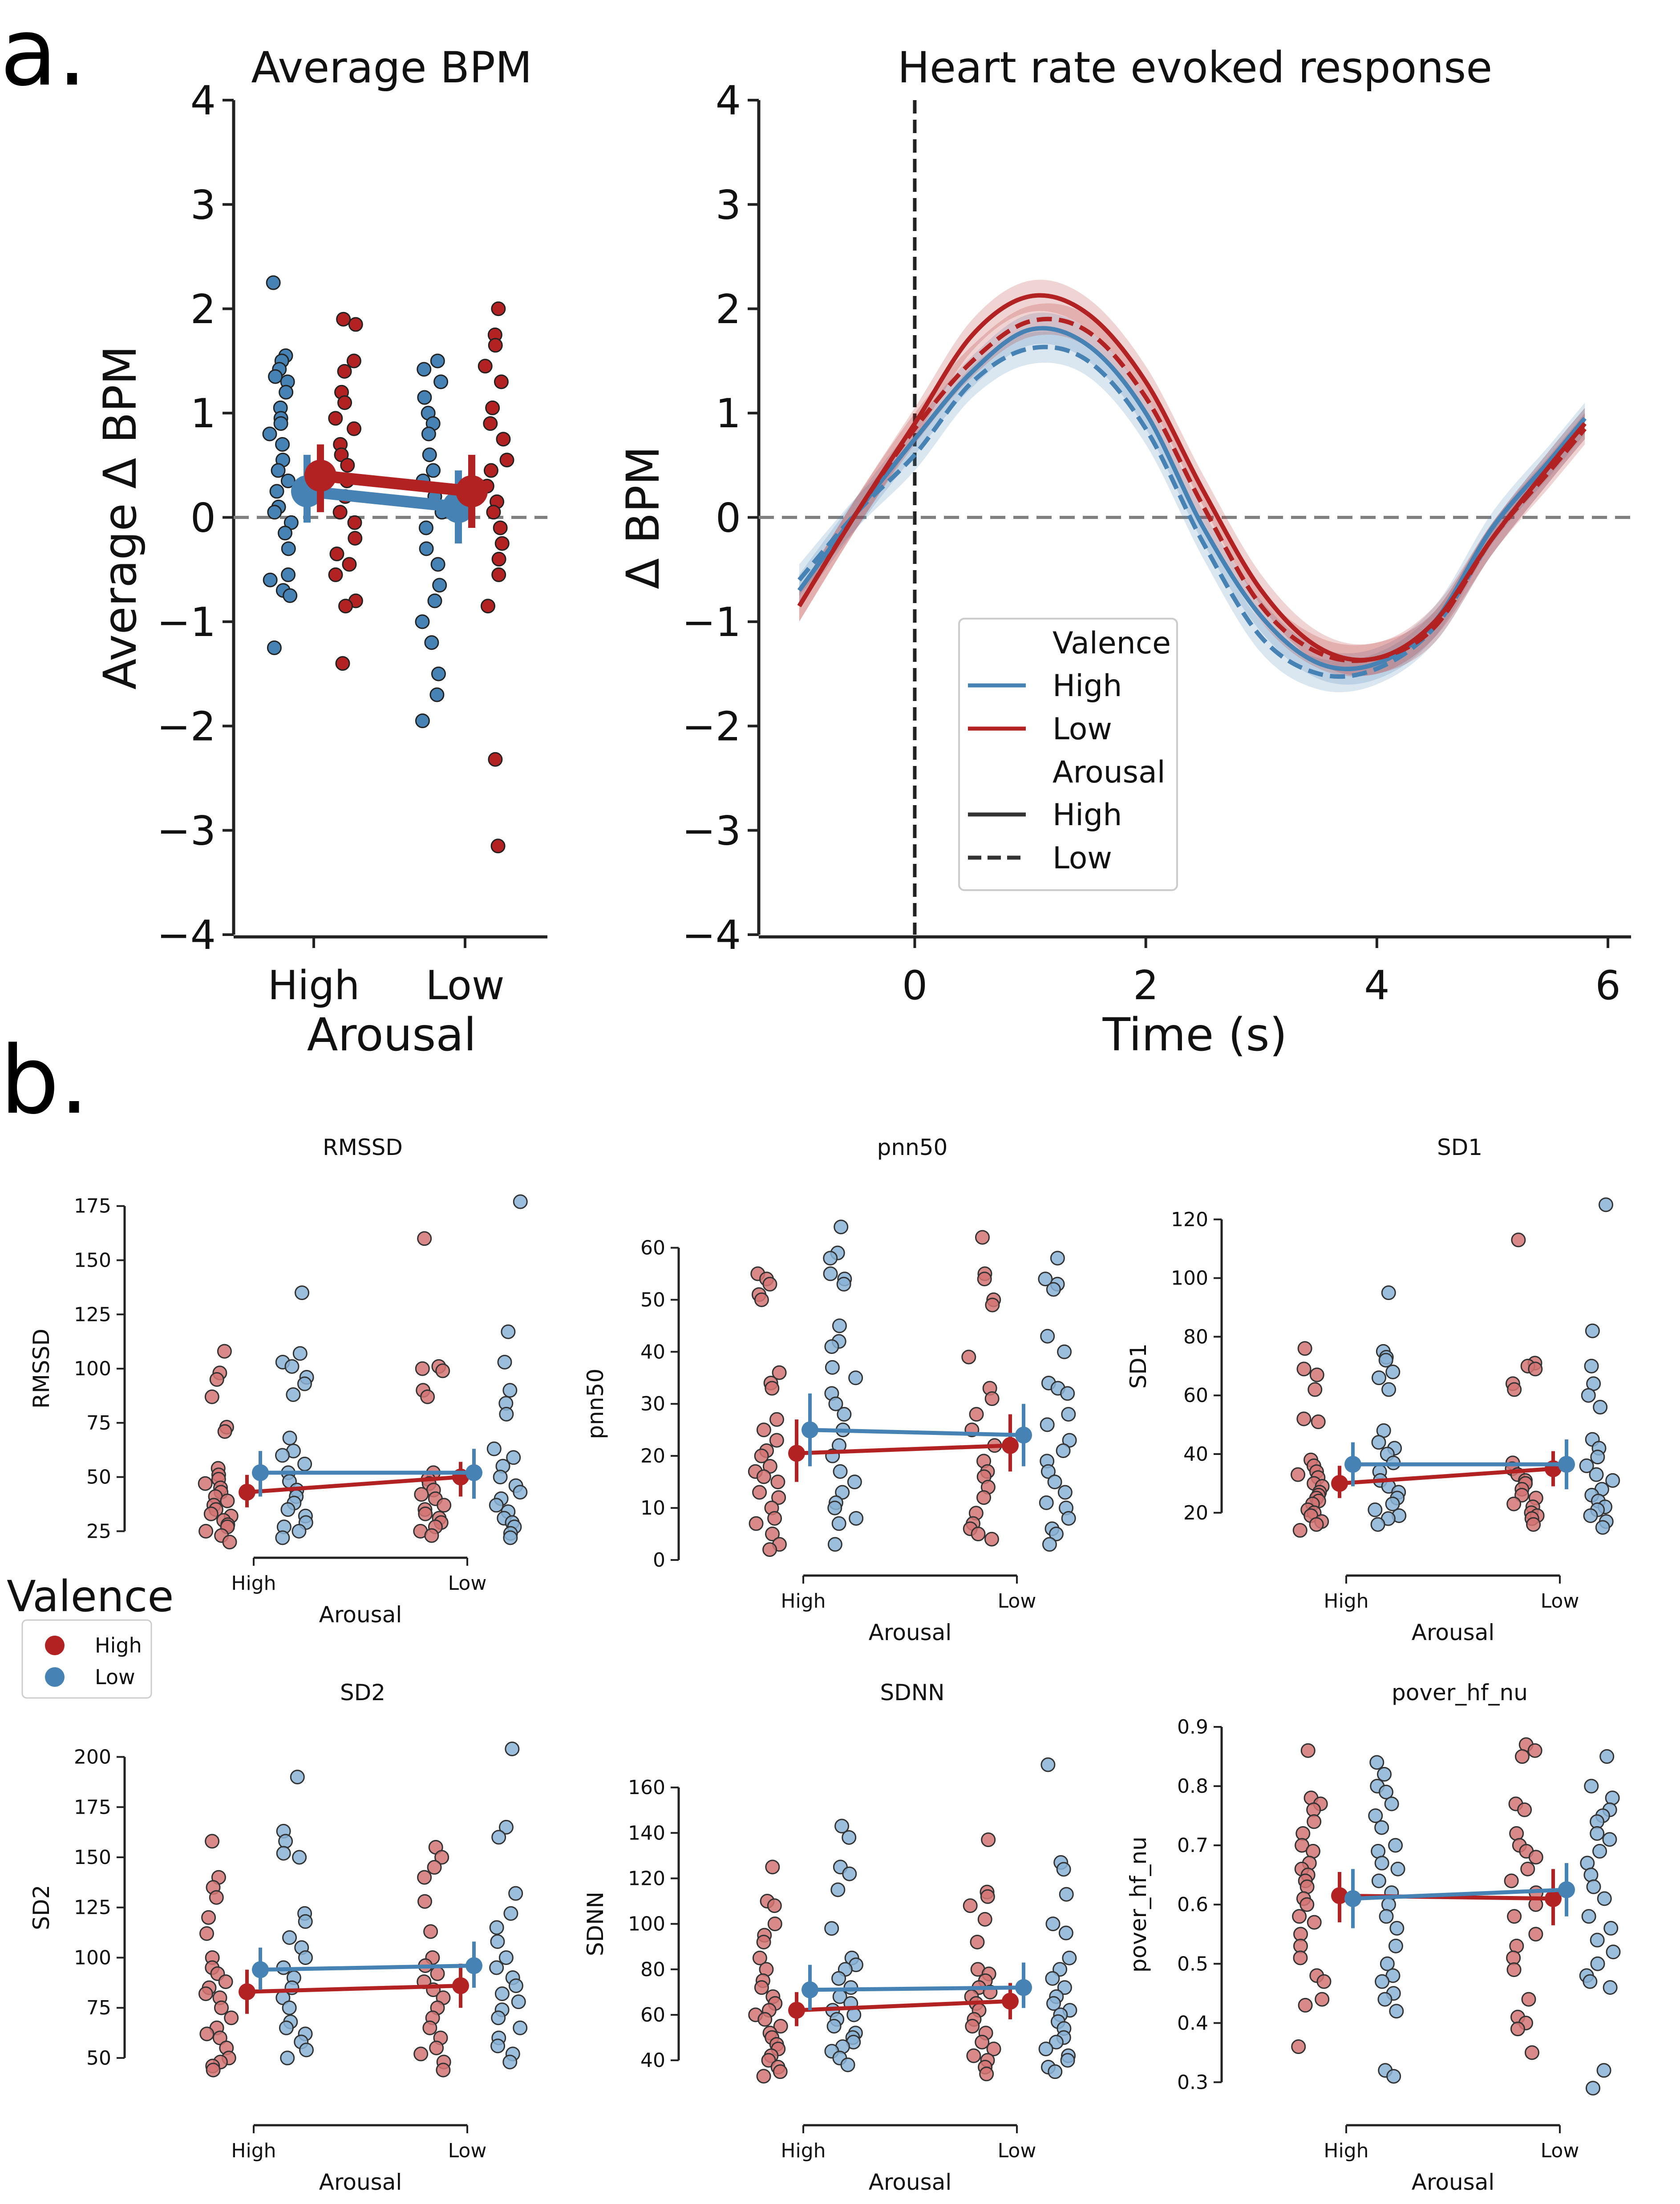 This screenshot has height=2204, width=1680. I want to click on y-tick-label: 160, so click(646, 1787).